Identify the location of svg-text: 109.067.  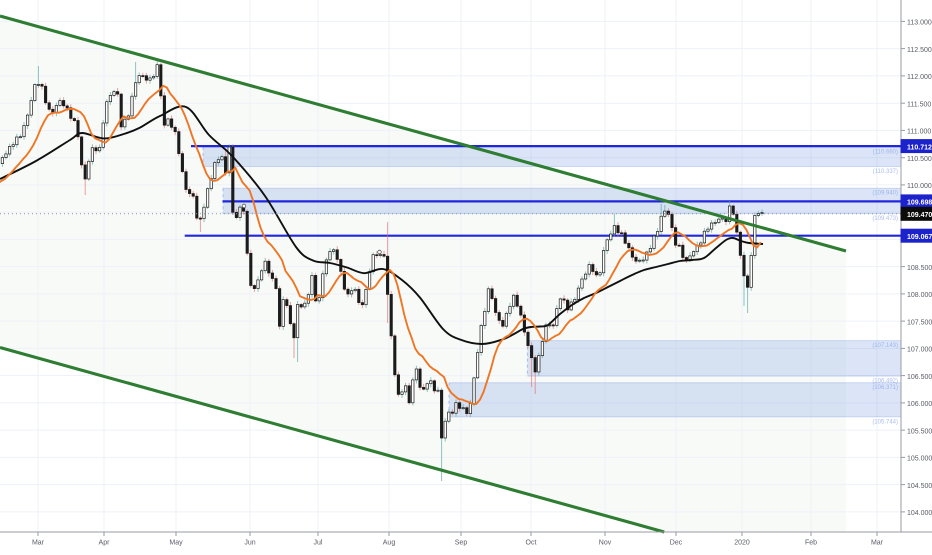
(919, 237).